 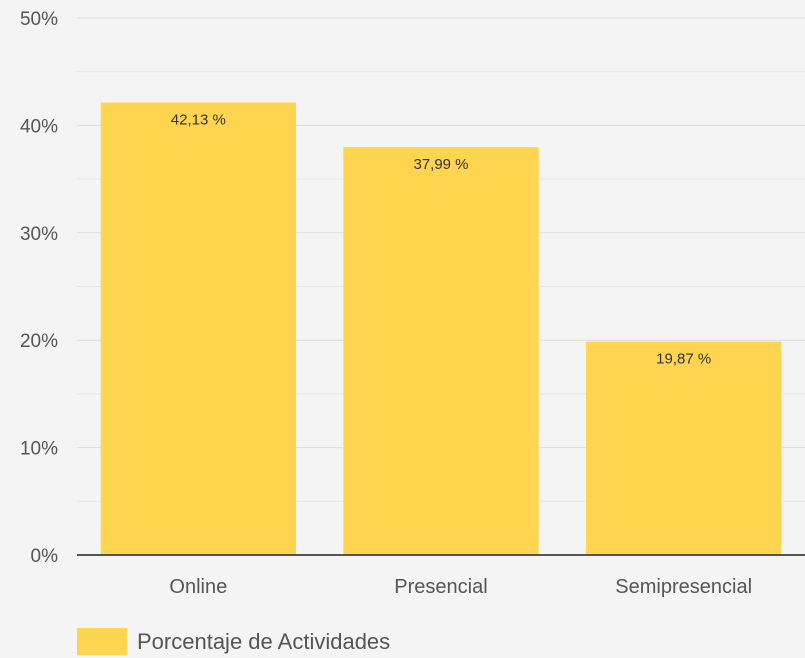 I want to click on y-tick-label: 0%, so click(x=45, y=556).